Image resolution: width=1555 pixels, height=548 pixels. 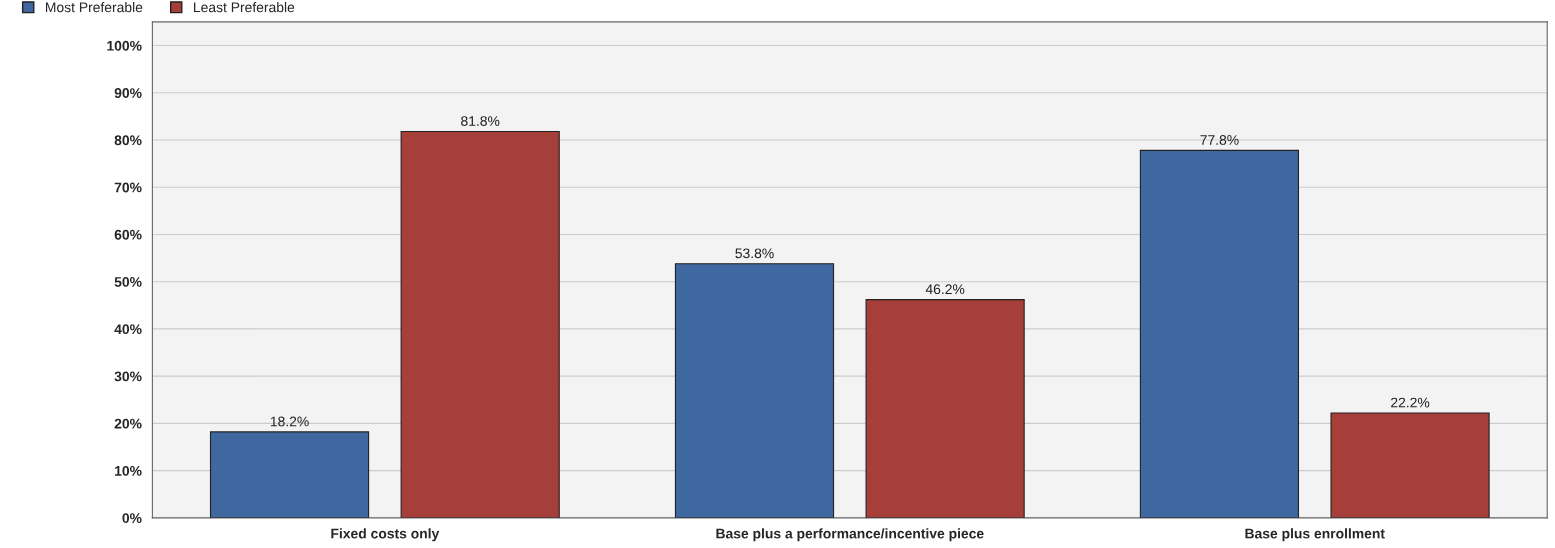 I want to click on x-tick-label: Fixed costs only, so click(x=385, y=535).